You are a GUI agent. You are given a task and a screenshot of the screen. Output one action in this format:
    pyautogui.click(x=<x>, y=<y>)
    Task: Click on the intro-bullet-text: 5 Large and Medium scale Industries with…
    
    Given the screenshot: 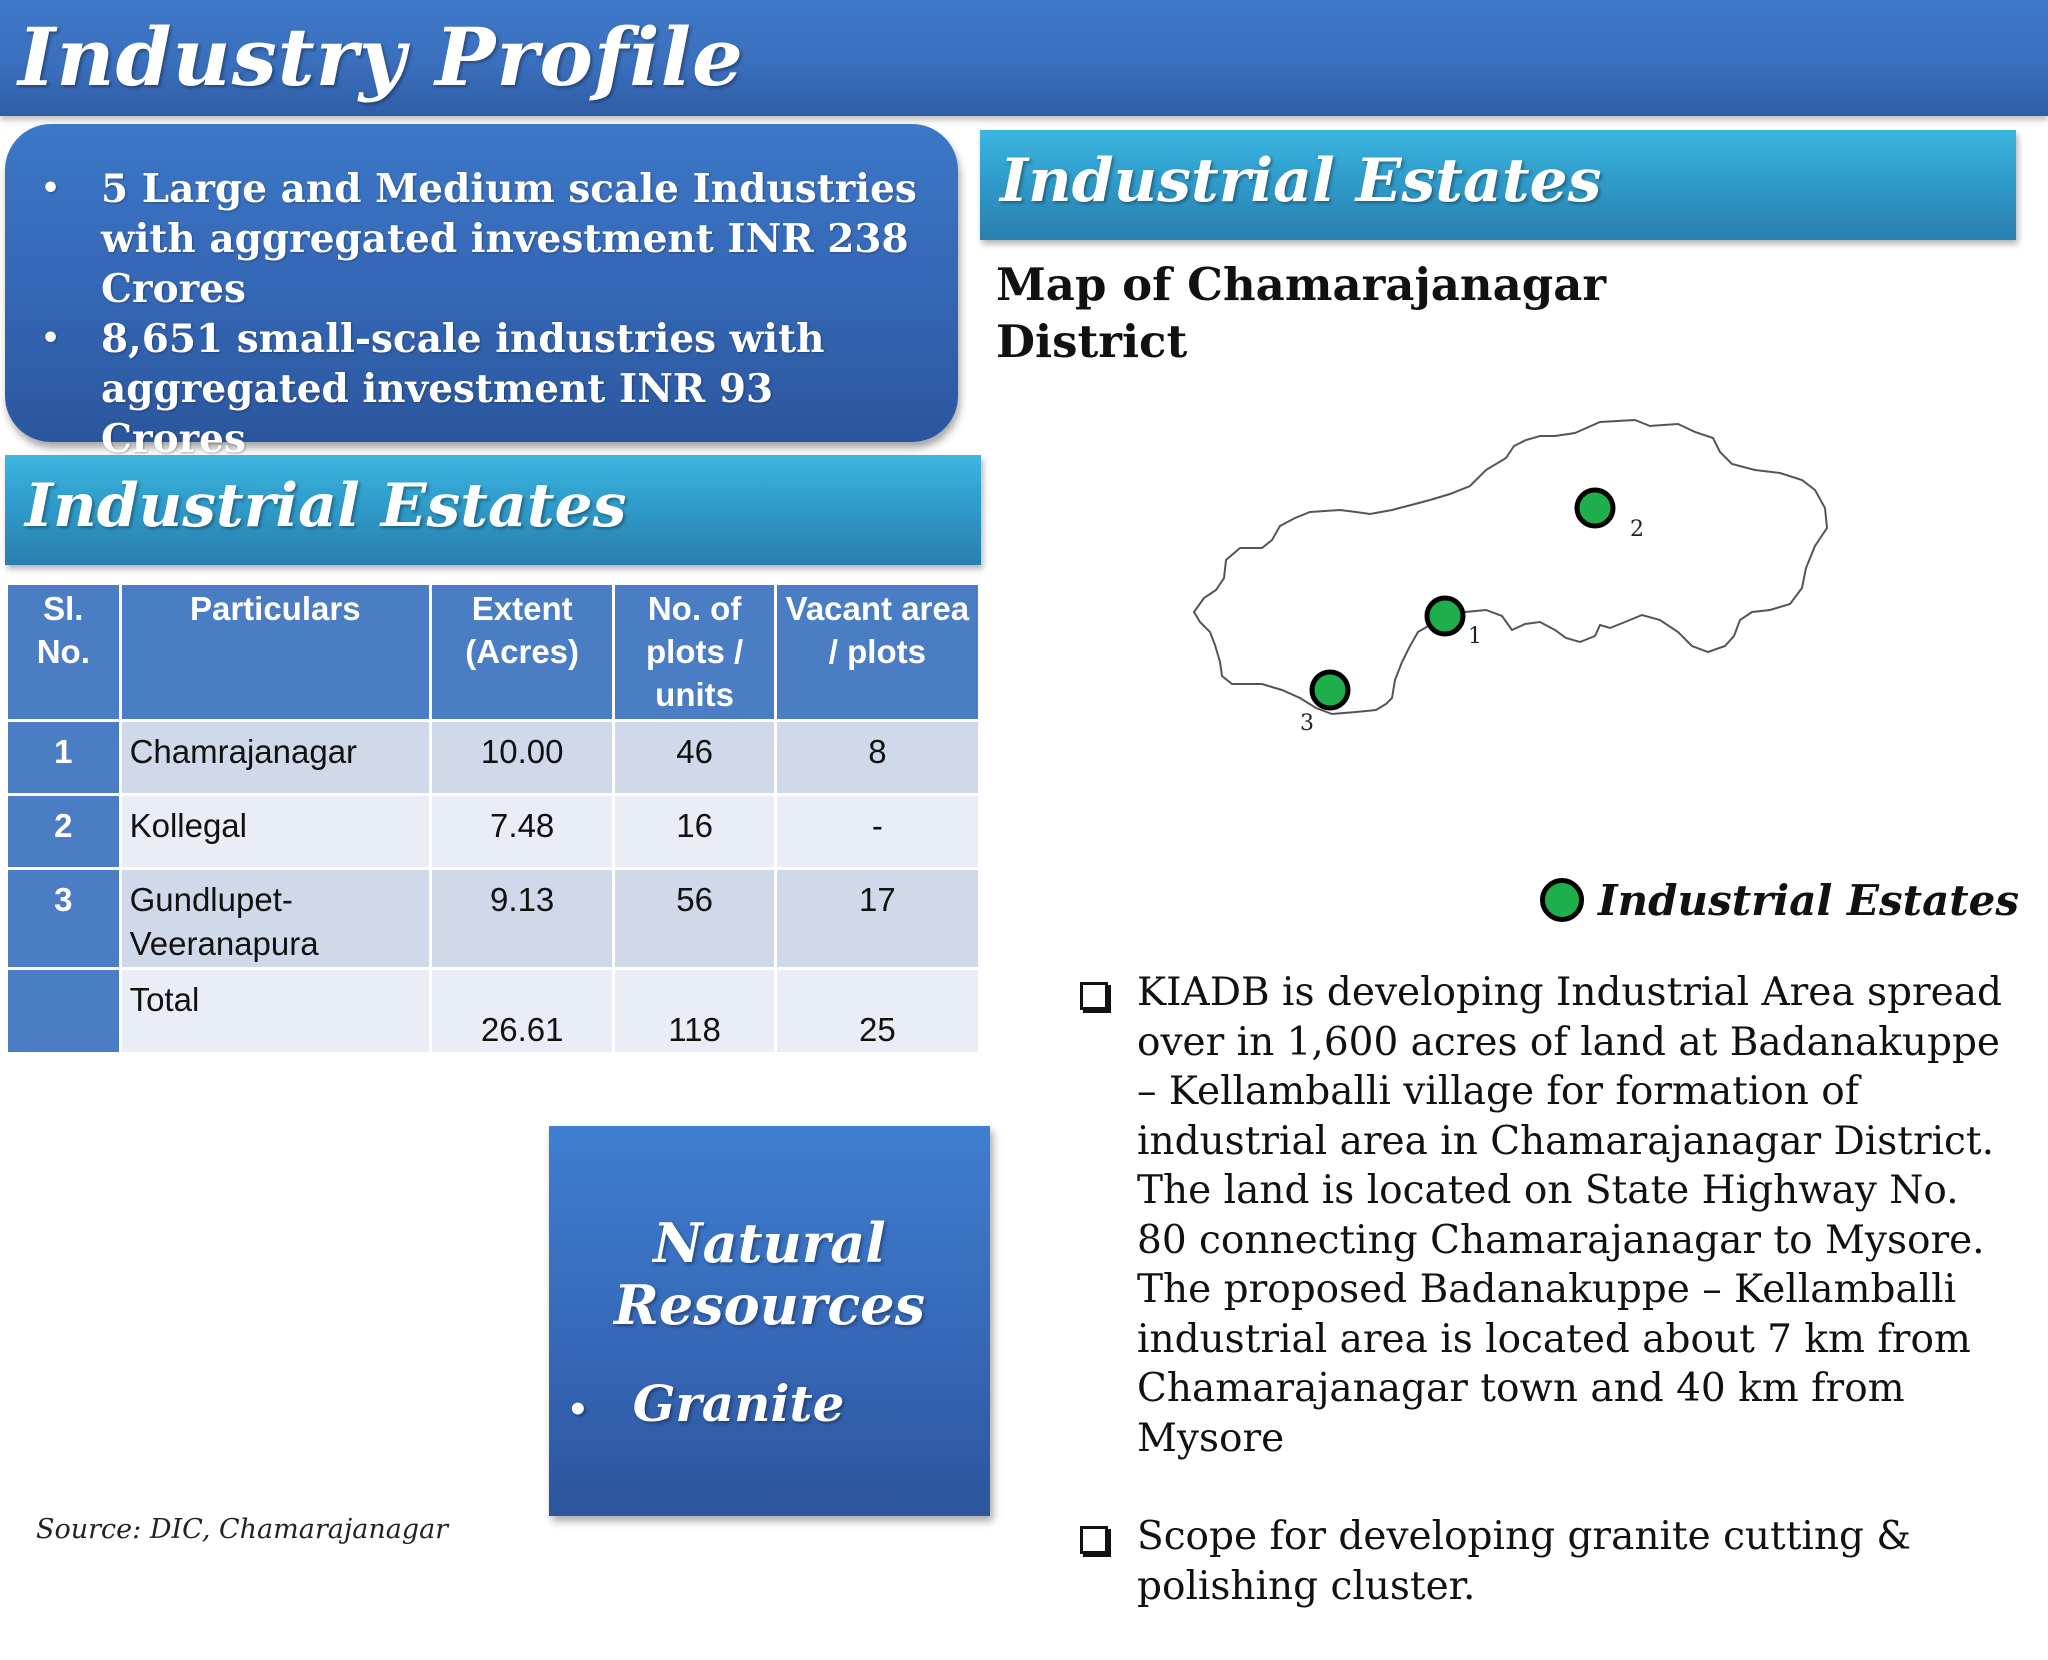 What is the action you would take?
    pyautogui.click(x=509, y=239)
    